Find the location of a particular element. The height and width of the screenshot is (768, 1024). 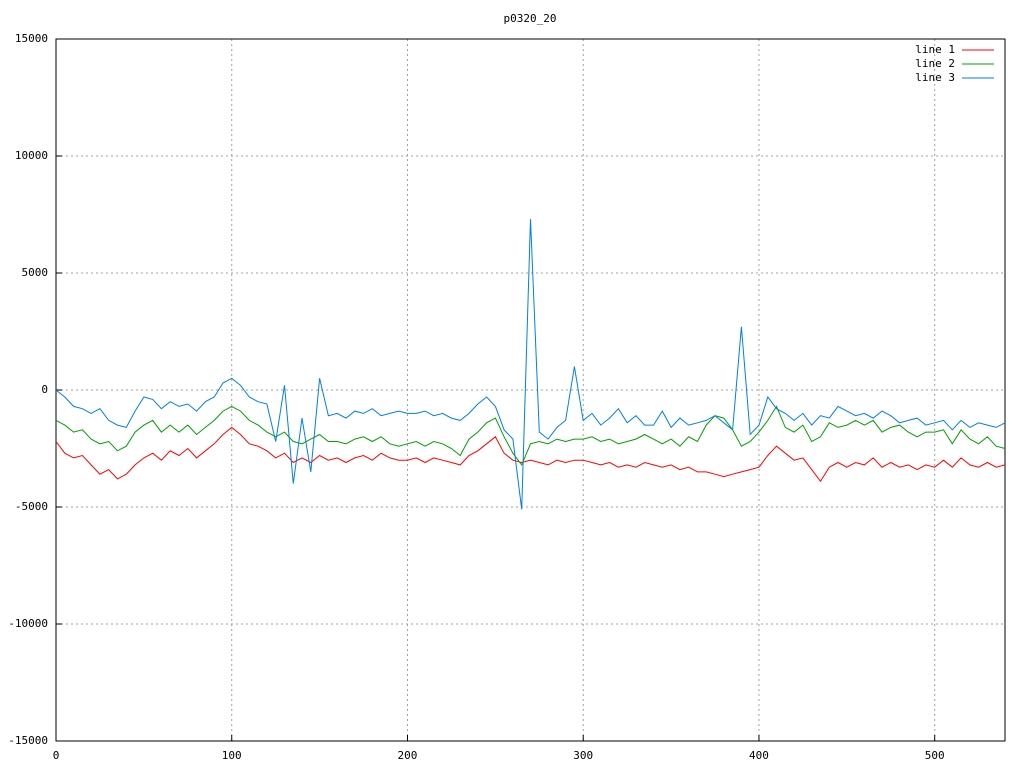

legend-label: line 3 is located at coordinates (935, 77).